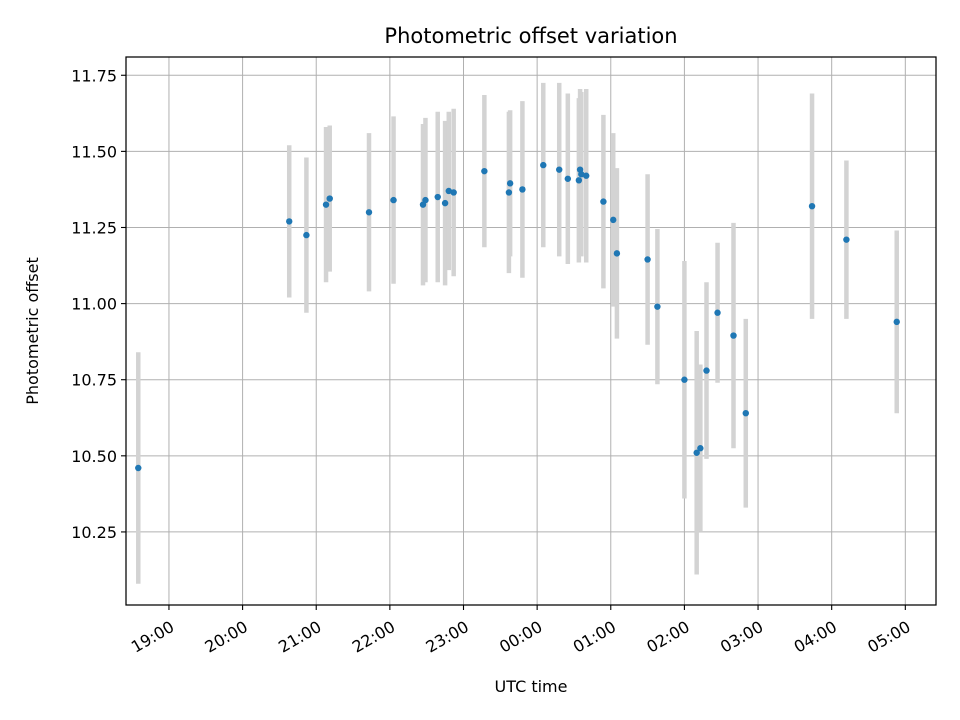  What do you see at coordinates (94, 532) in the screenshot?
I see `y-tick-label: 10.25` at bounding box center [94, 532].